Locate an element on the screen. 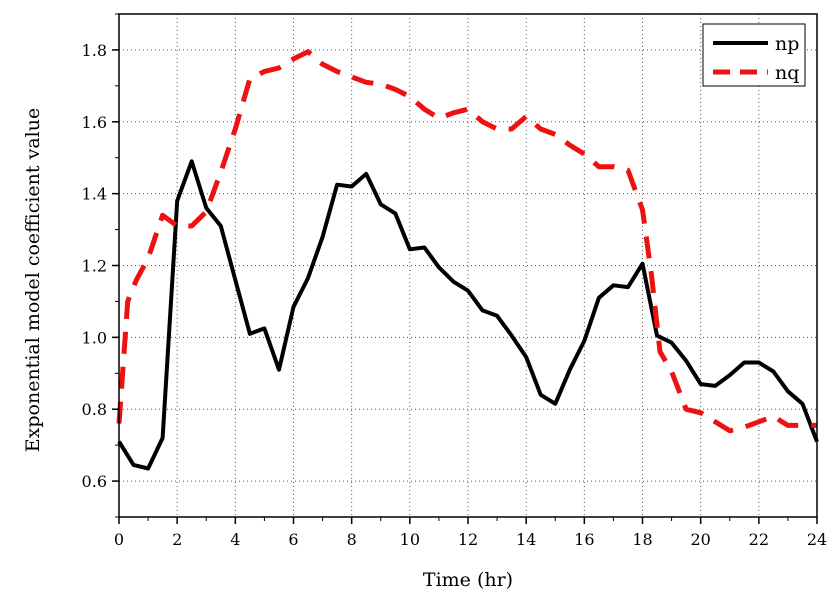 The image size is (831, 609). x-tick-label: 12 is located at coordinates (468, 539).